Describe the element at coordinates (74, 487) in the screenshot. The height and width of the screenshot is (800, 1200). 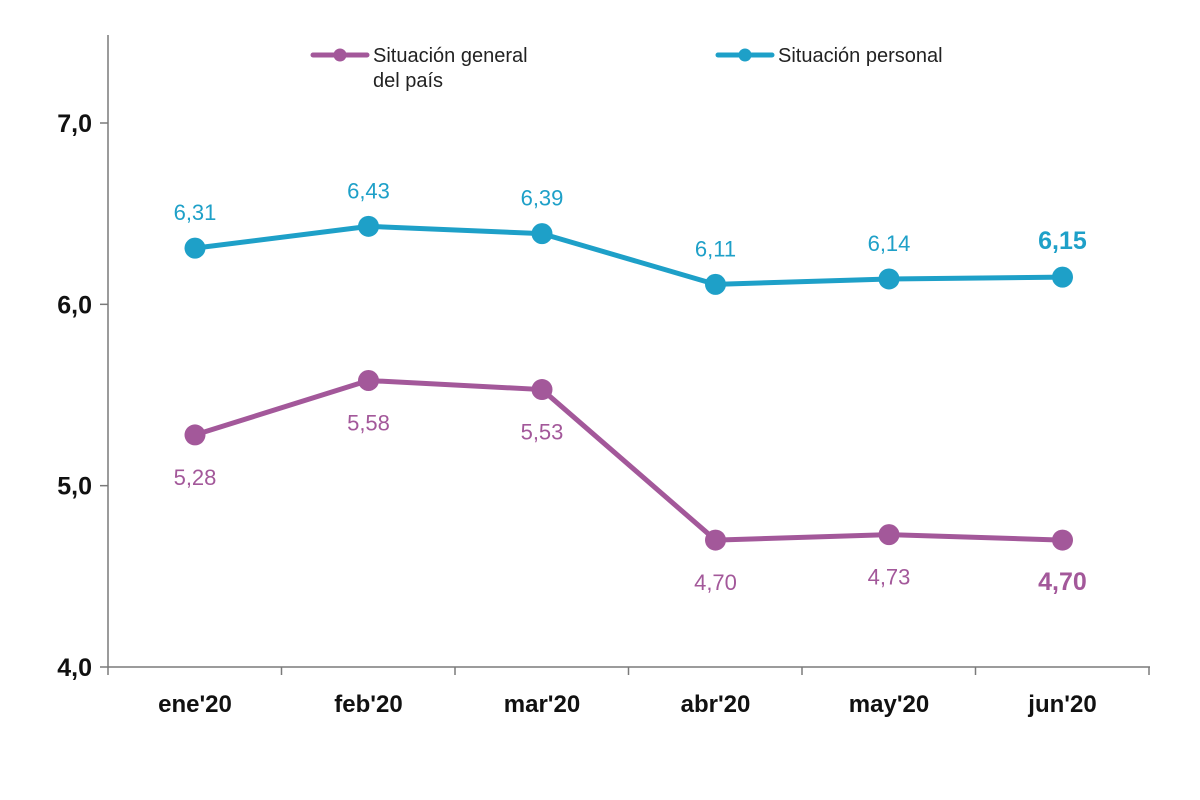
I see `y-tick-label: 5,0` at that location.